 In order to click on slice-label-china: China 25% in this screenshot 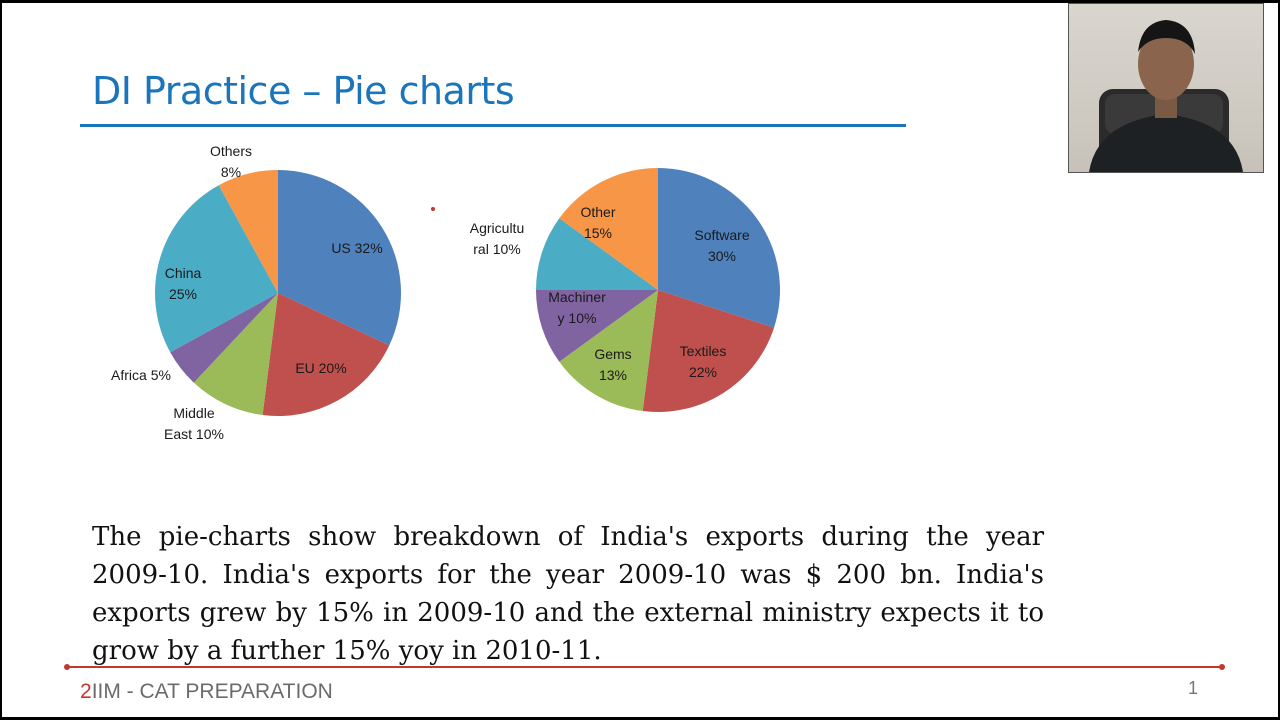, I will do `click(183, 283)`.